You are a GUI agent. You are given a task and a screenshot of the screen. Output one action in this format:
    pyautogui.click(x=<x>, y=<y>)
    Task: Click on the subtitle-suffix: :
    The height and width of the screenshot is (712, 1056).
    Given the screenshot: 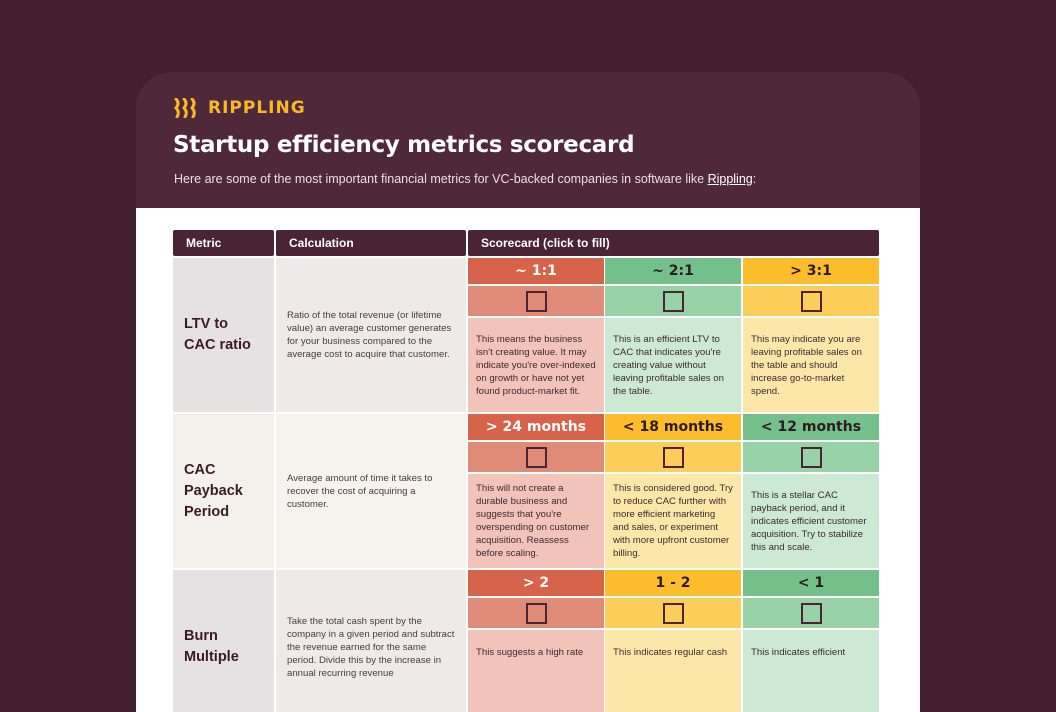 What is the action you would take?
    pyautogui.click(x=754, y=179)
    